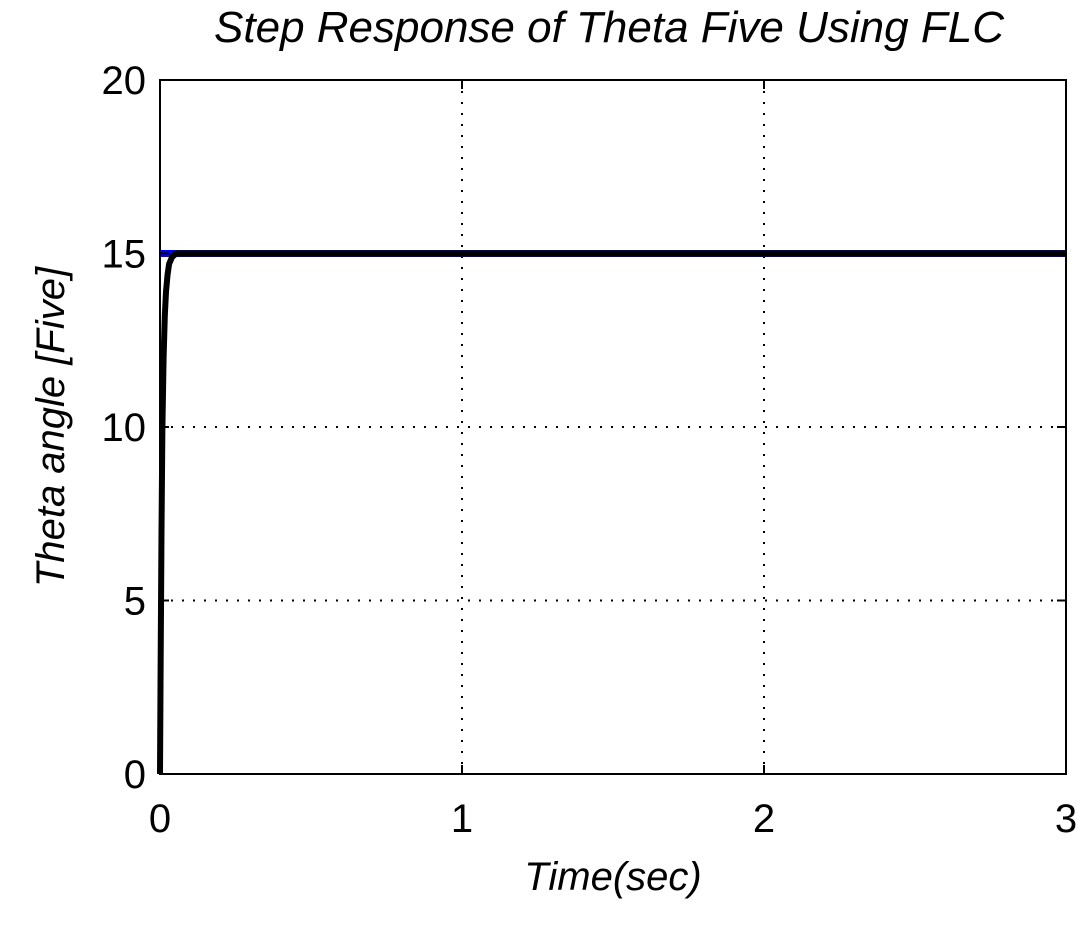  What do you see at coordinates (51, 426) in the screenshot?
I see `y-axis-label: Theta angle [Five]` at bounding box center [51, 426].